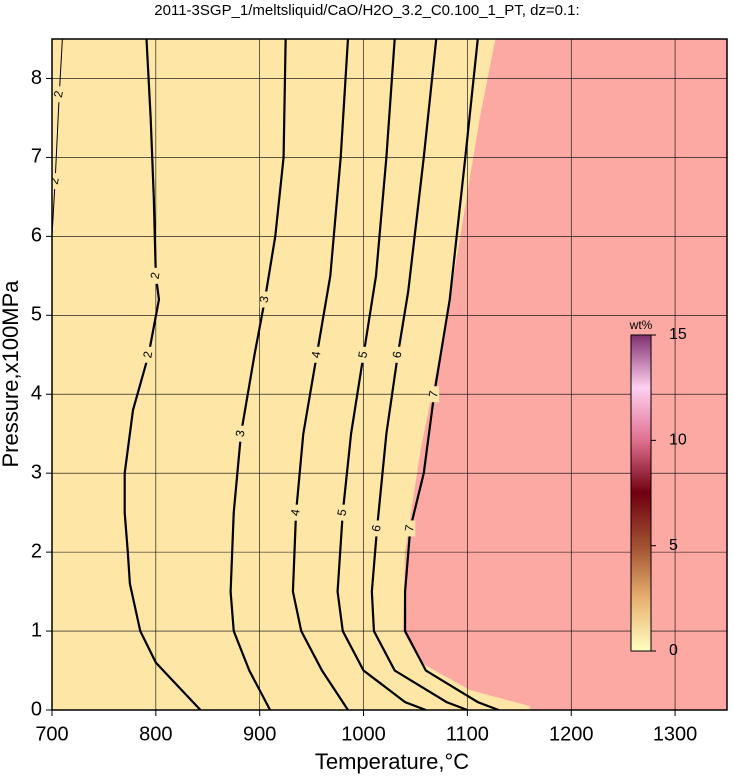  What do you see at coordinates (363, 734) in the screenshot?
I see `x-tick-label: 1000` at bounding box center [363, 734].